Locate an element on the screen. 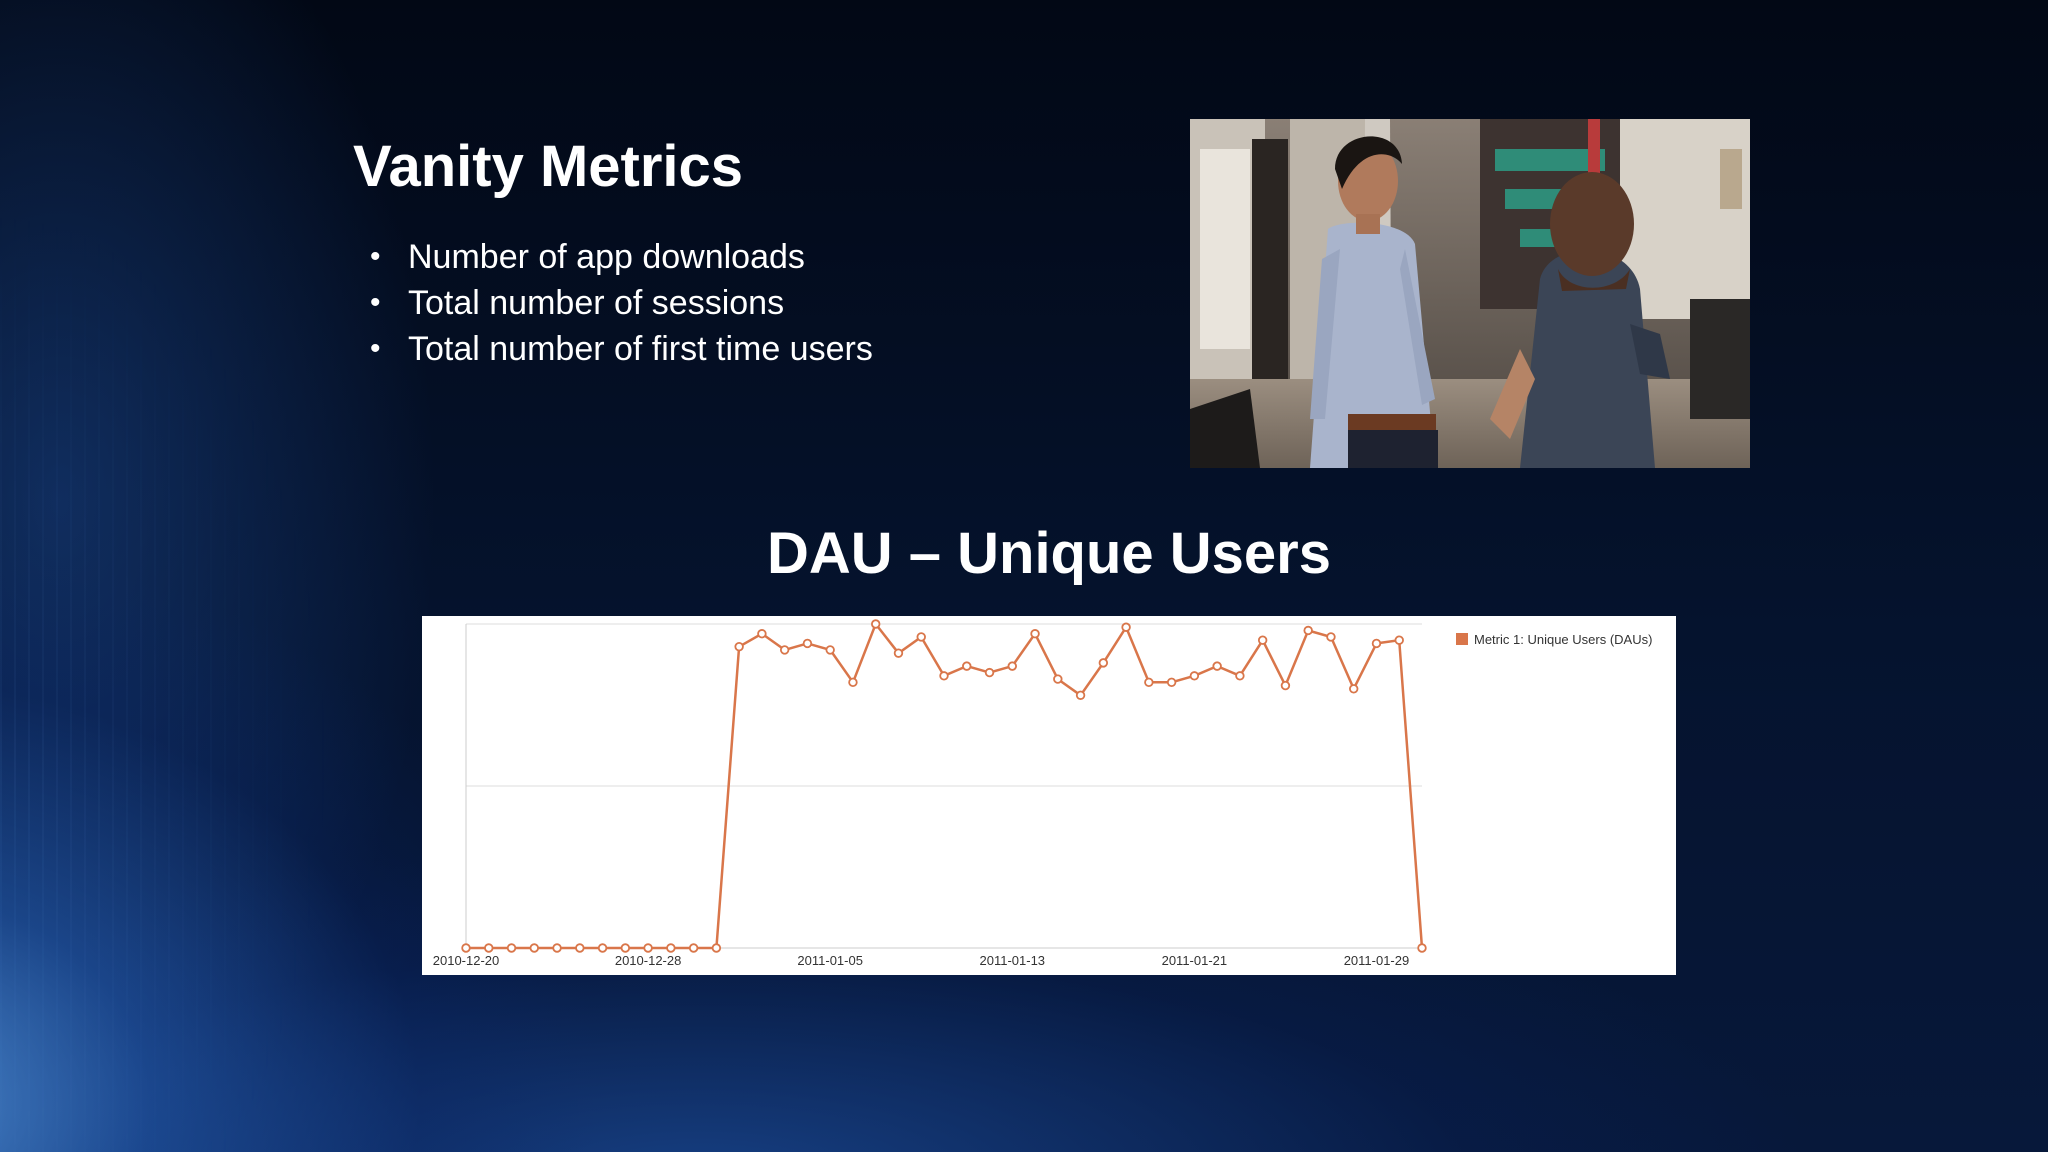 This screenshot has width=2048, height=1152. x-tick-label: 2011-01-05 is located at coordinates (830, 960).